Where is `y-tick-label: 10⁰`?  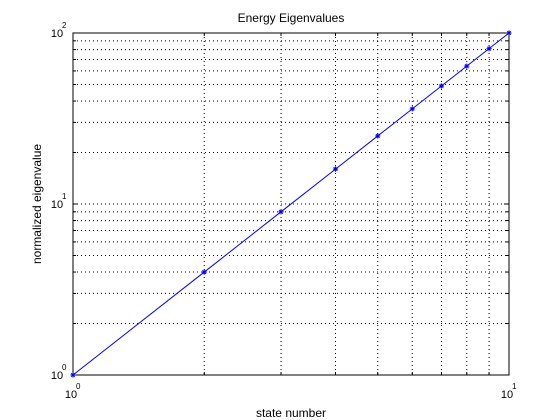
y-tick-label: 10⁰ is located at coordinates (59, 372).